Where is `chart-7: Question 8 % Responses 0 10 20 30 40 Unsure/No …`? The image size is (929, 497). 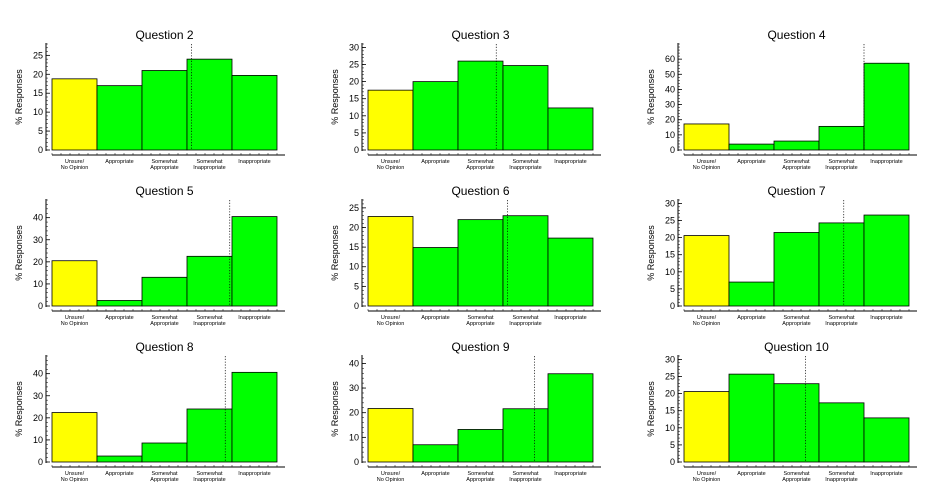
chart-7: Question 8 % Responses 0 10 20 30 40 Unsure/No … is located at coordinates (149, 411).